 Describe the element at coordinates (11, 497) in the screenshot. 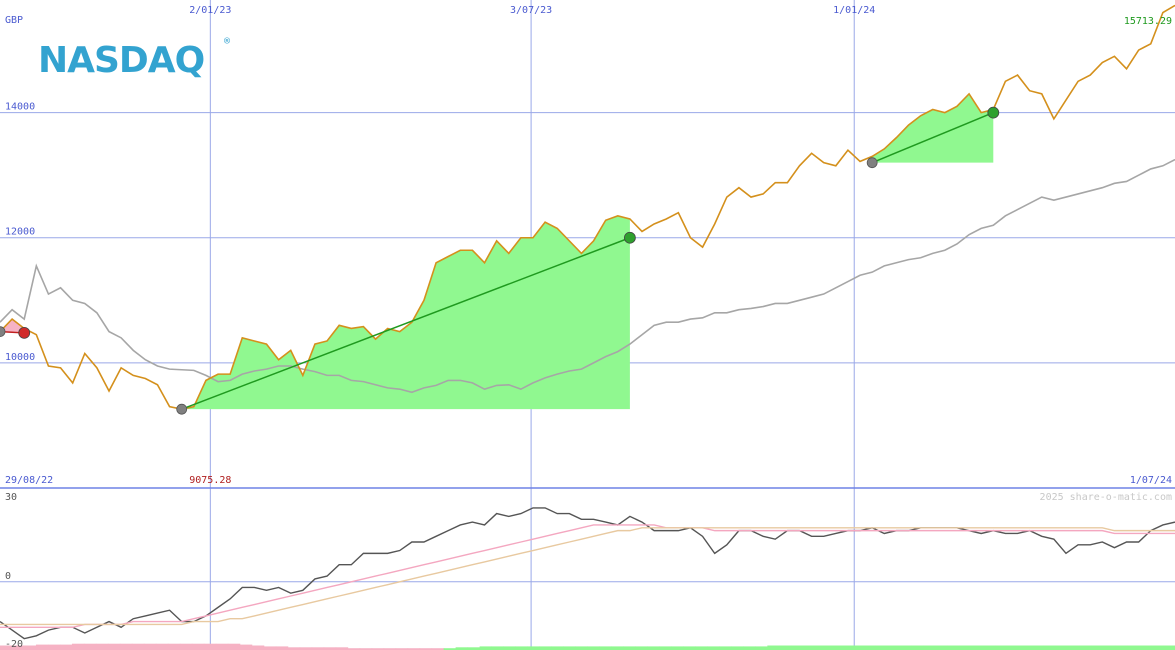

I see `indicator-tick-label: 30` at that location.